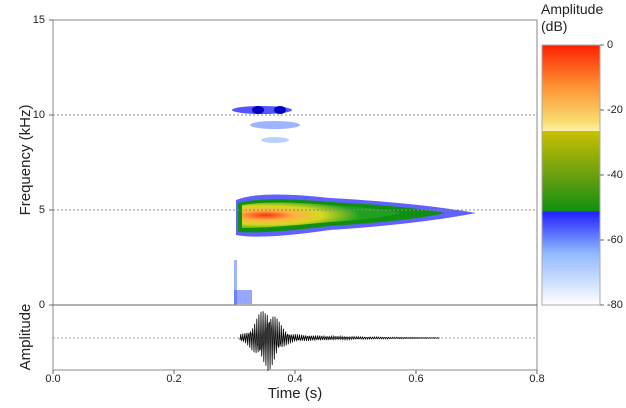 Image resolution: width=626 pixels, height=408 pixels. What do you see at coordinates (615, 175) in the screenshot?
I see `colorbar-tick-label: -40` at bounding box center [615, 175].